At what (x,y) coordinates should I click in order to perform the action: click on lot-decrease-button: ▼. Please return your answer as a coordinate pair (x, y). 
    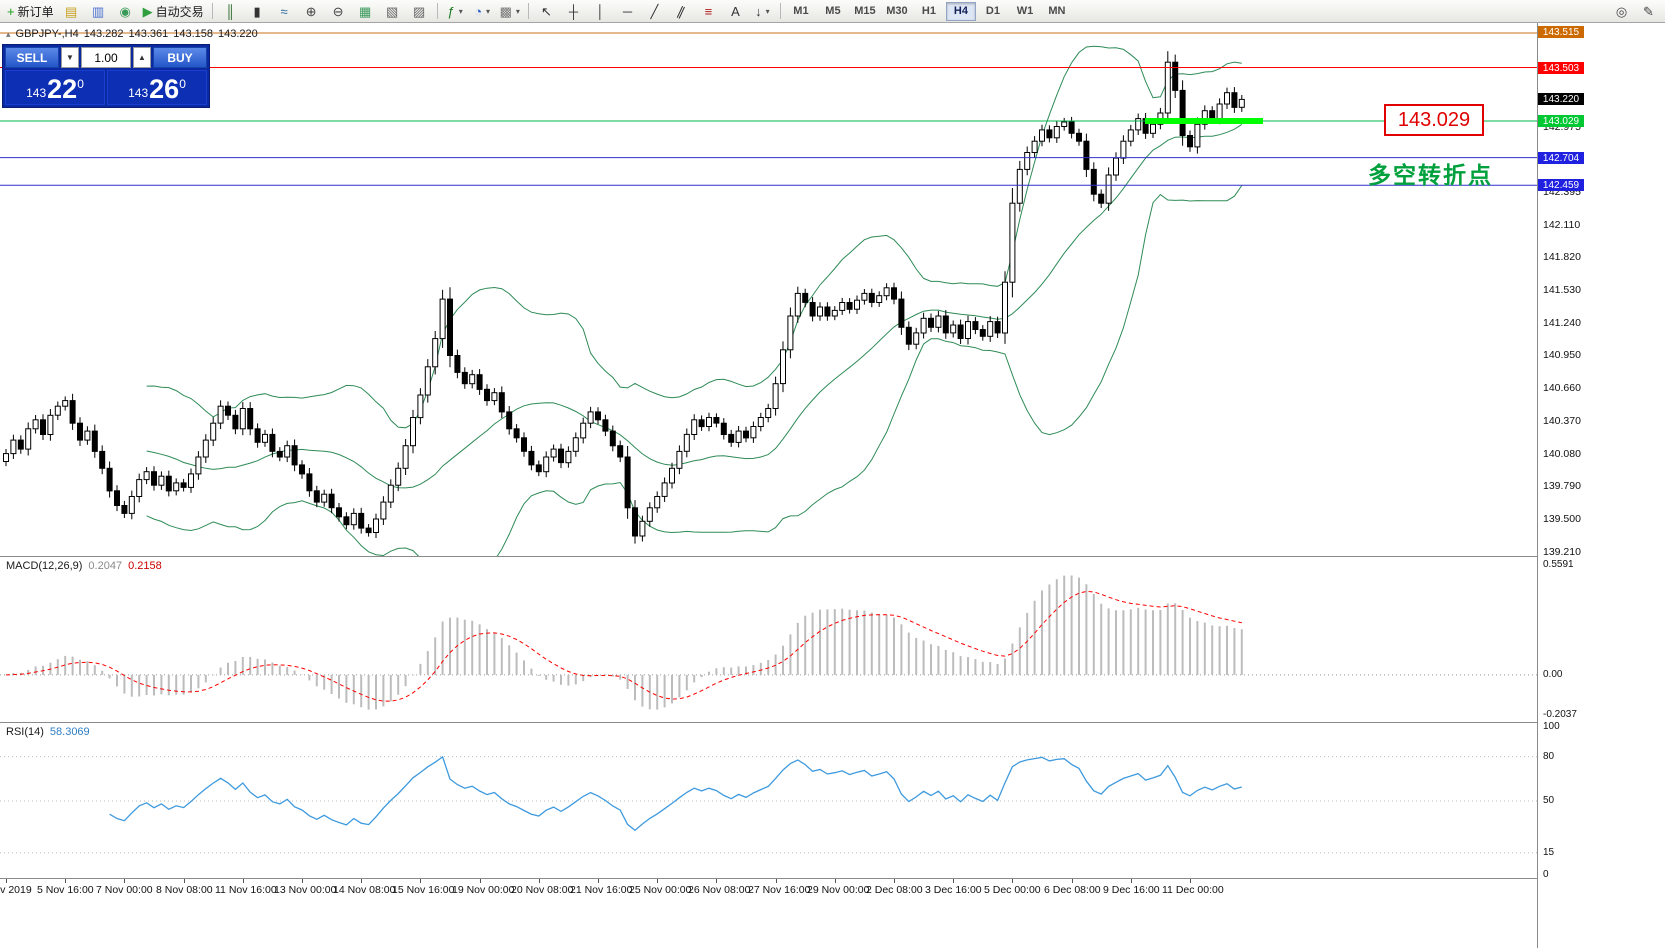
    Looking at the image, I should click on (70, 57).